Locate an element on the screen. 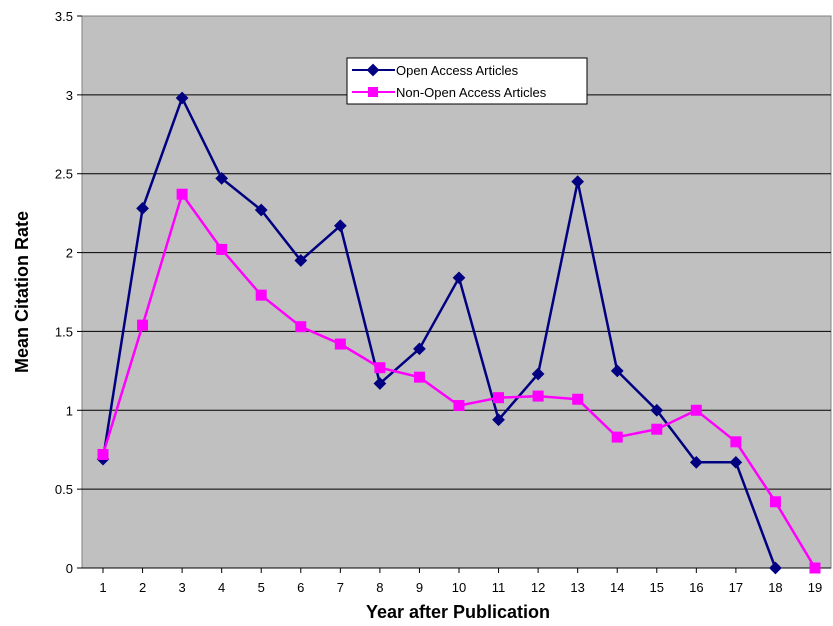  legend-label-non-open-access: Non-Open Access Articles is located at coordinates (471, 92).